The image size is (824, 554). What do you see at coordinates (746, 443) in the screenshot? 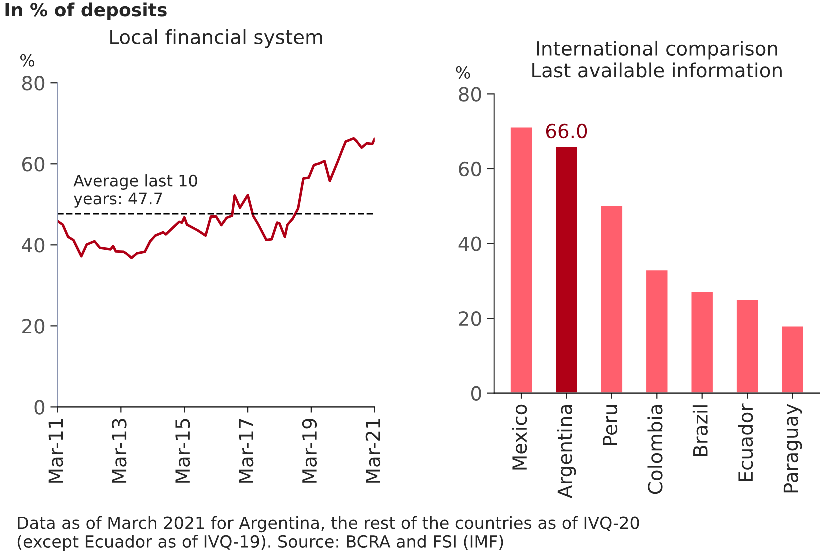
I see `x-tick-label: Ecuador` at bounding box center [746, 443].